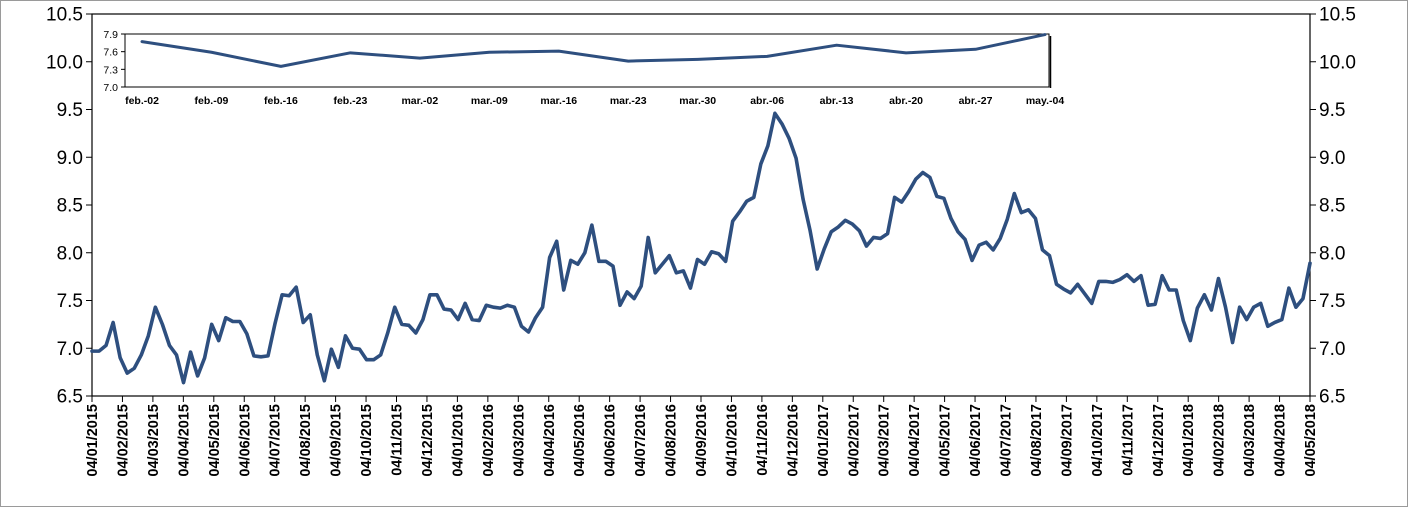  Describe the element at coordinates (70, 349) in the screenshot. I see `y-tick-label: 7.0` at that location.